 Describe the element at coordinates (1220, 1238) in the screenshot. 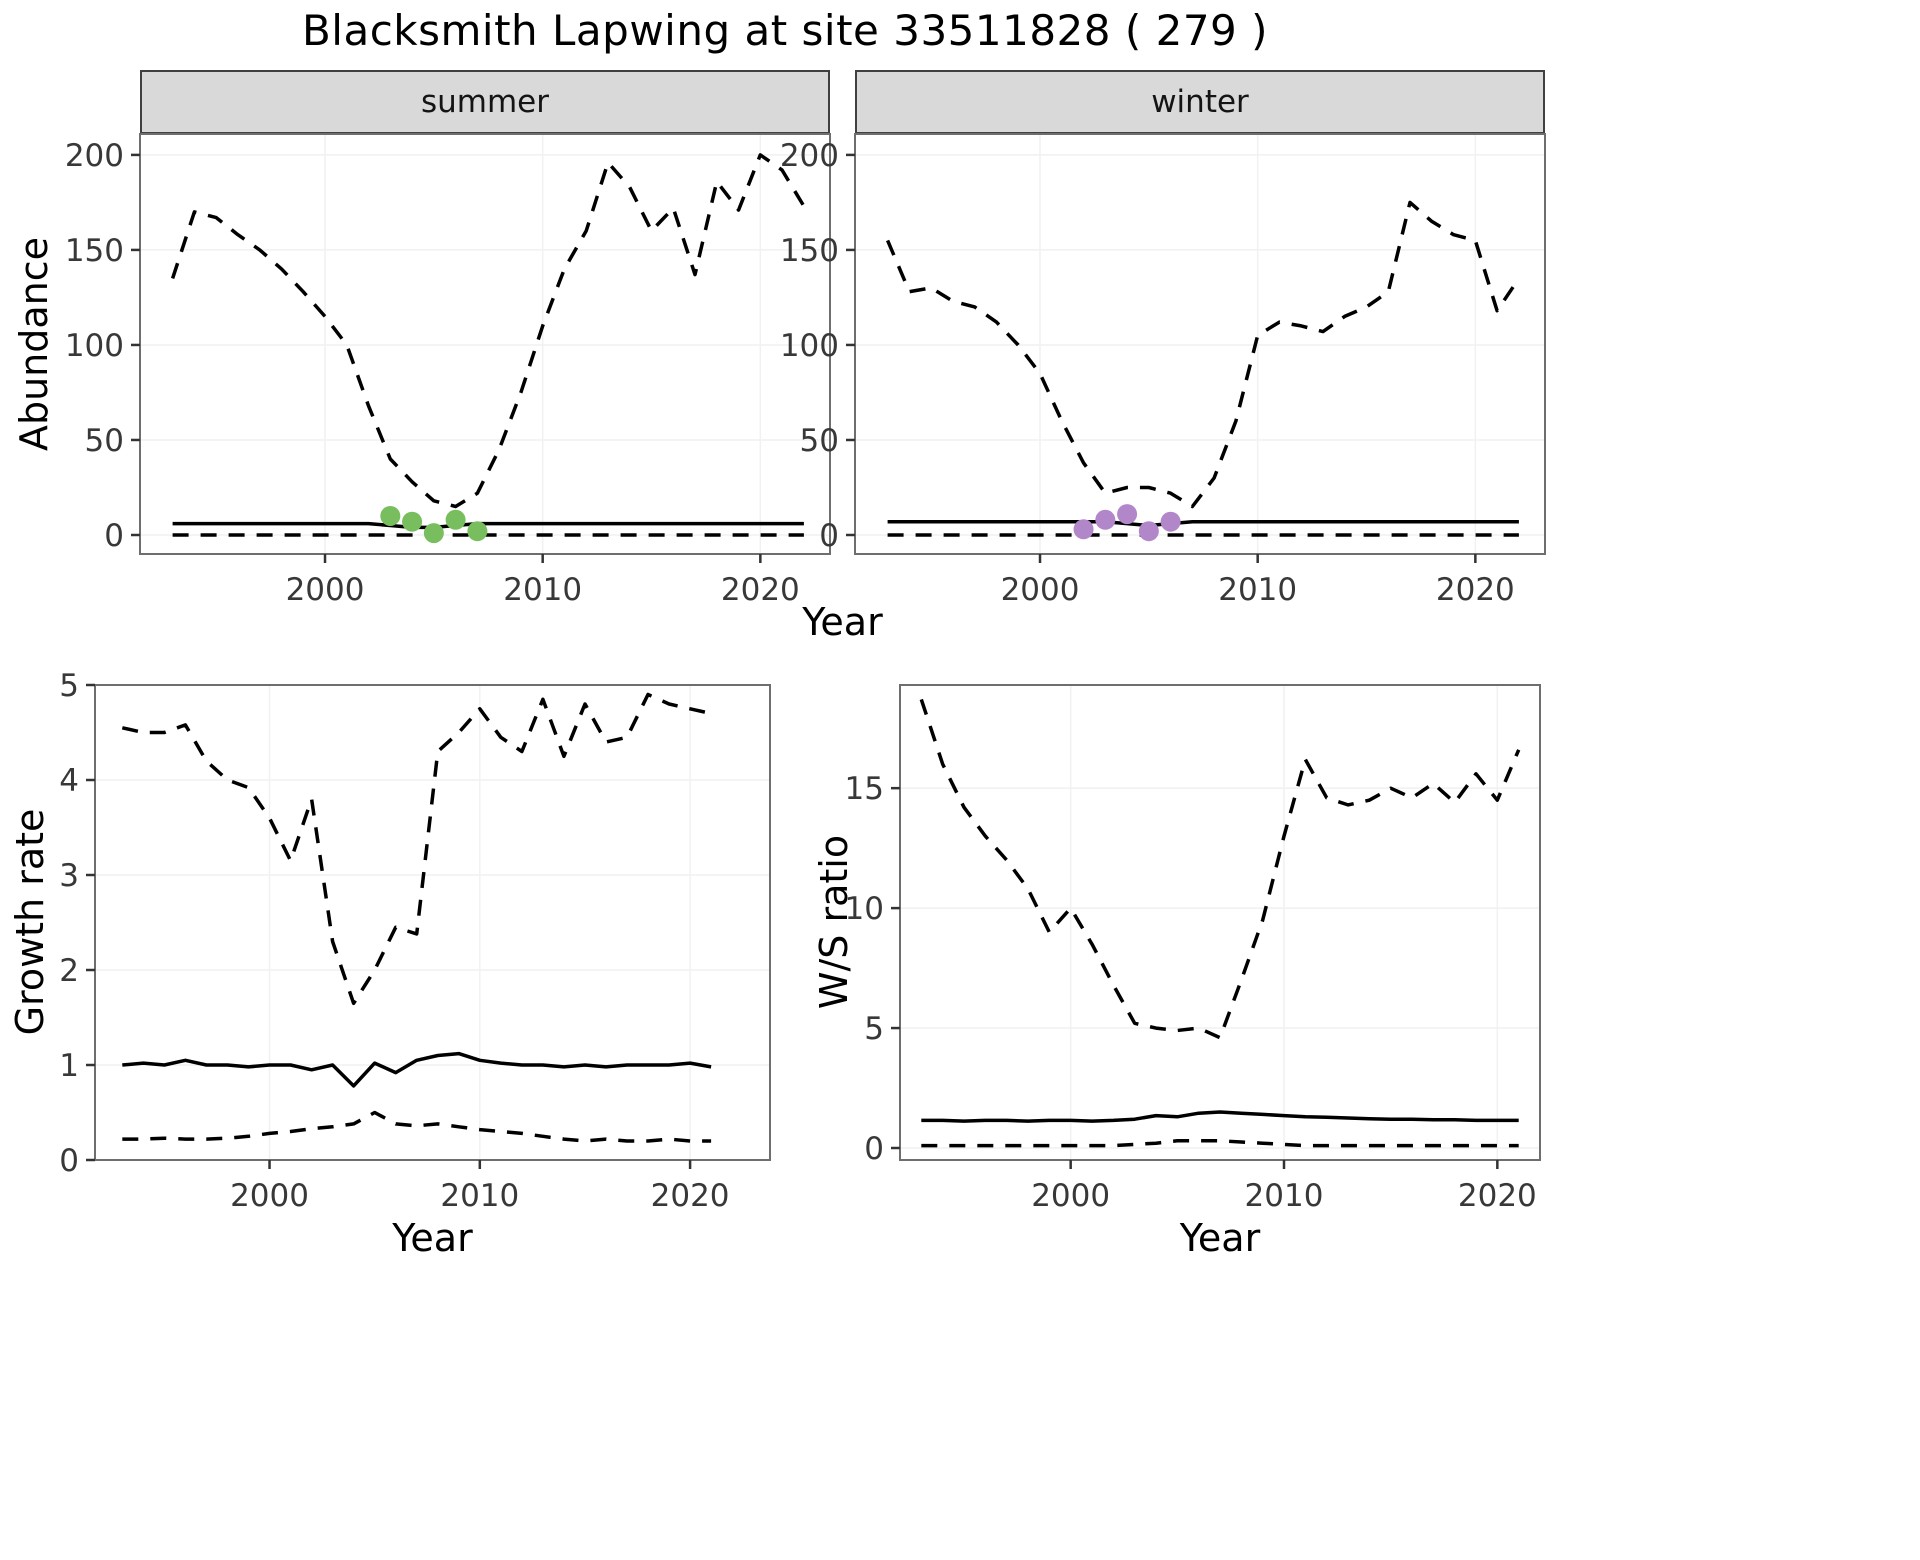

I see `ws-x-axis-label: Year` at that location.